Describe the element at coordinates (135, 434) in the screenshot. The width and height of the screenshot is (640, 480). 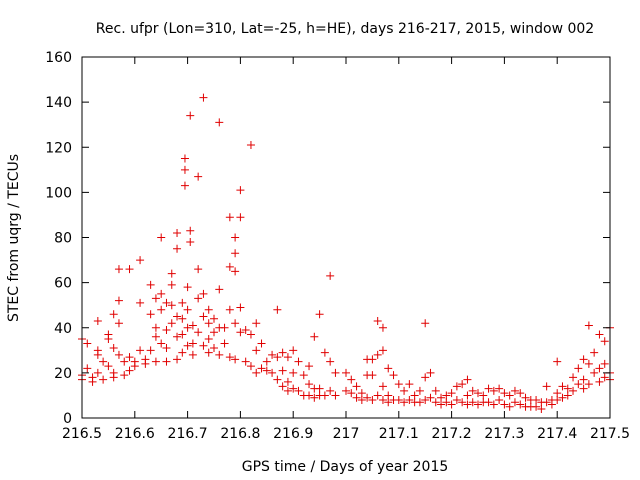
I see `x-tick-label: 216.6` at that location.